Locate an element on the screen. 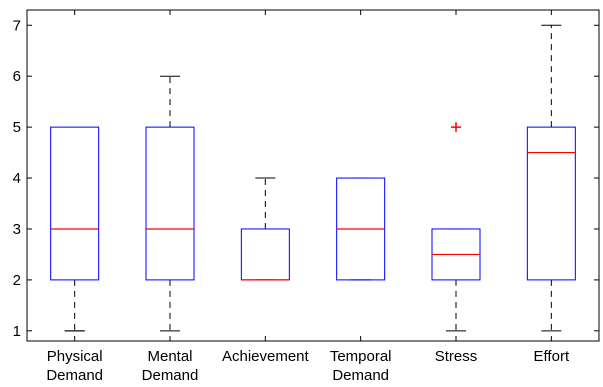 This screenshot has width=603, height=387. x-category-label-line: Physical is located at coordinates (75, 356).